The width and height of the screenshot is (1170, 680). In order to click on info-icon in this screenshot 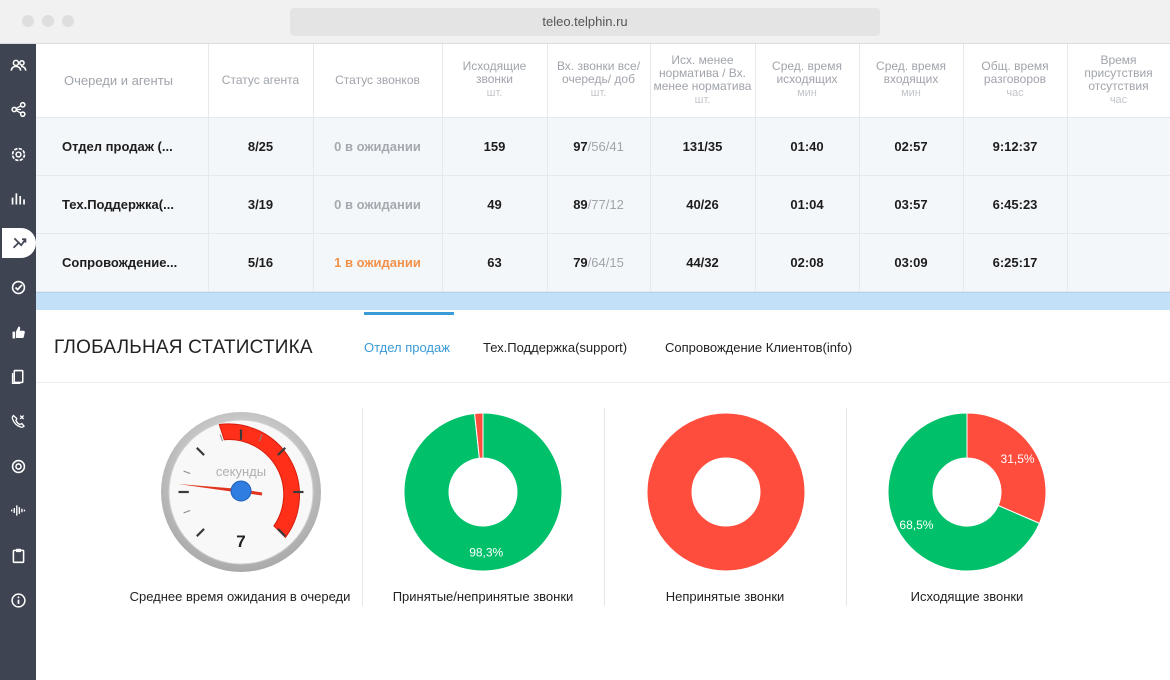, I will do `click(18, 600)`.